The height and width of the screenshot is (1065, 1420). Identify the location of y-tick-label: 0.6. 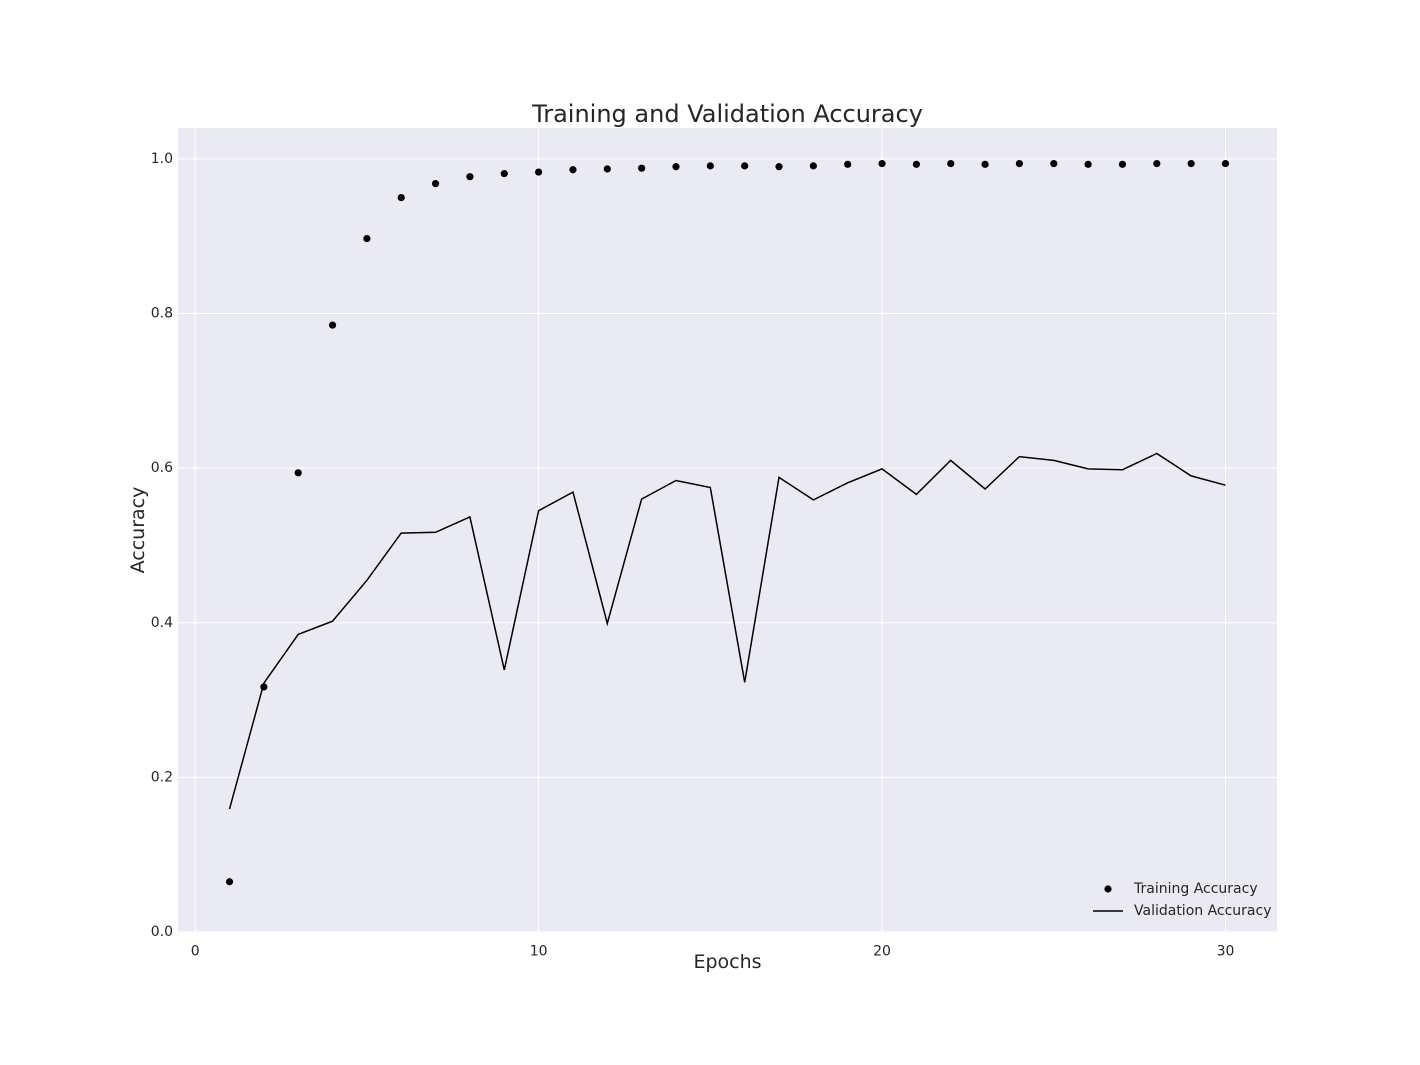
(162, 468).